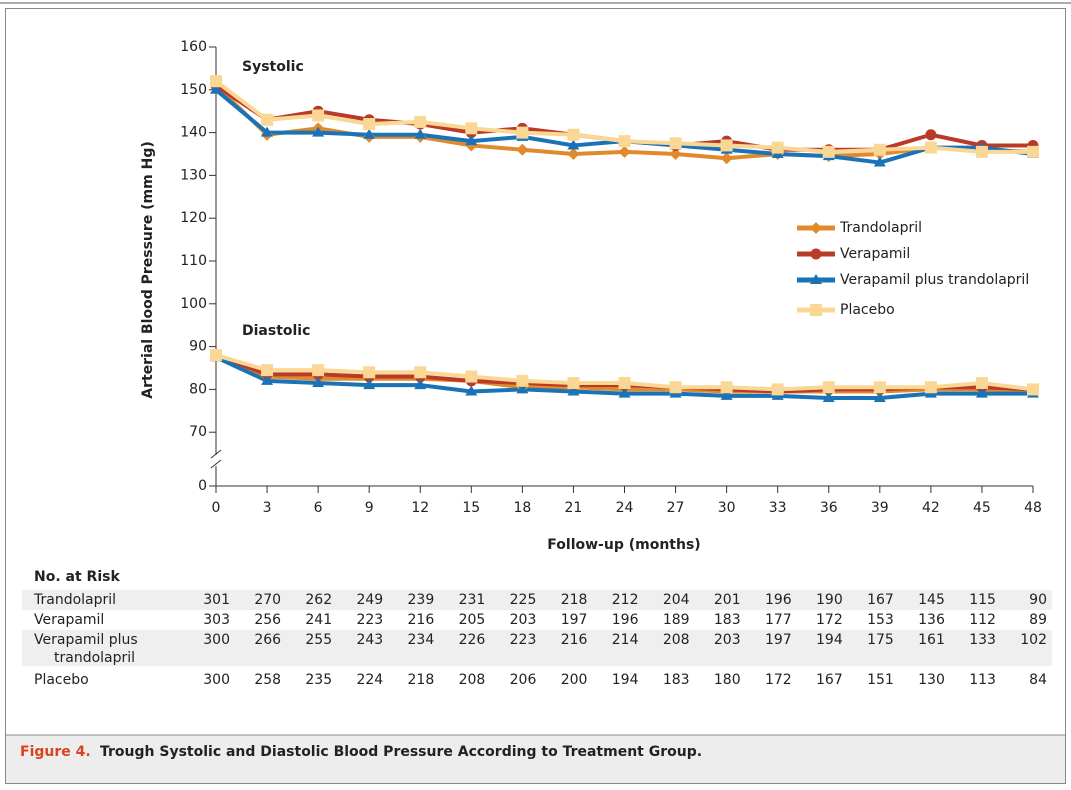  What do you see at coordinates (471, 508) in the screenshot?
I see `x-tick-label: 15` at bounding box center [471, 508].